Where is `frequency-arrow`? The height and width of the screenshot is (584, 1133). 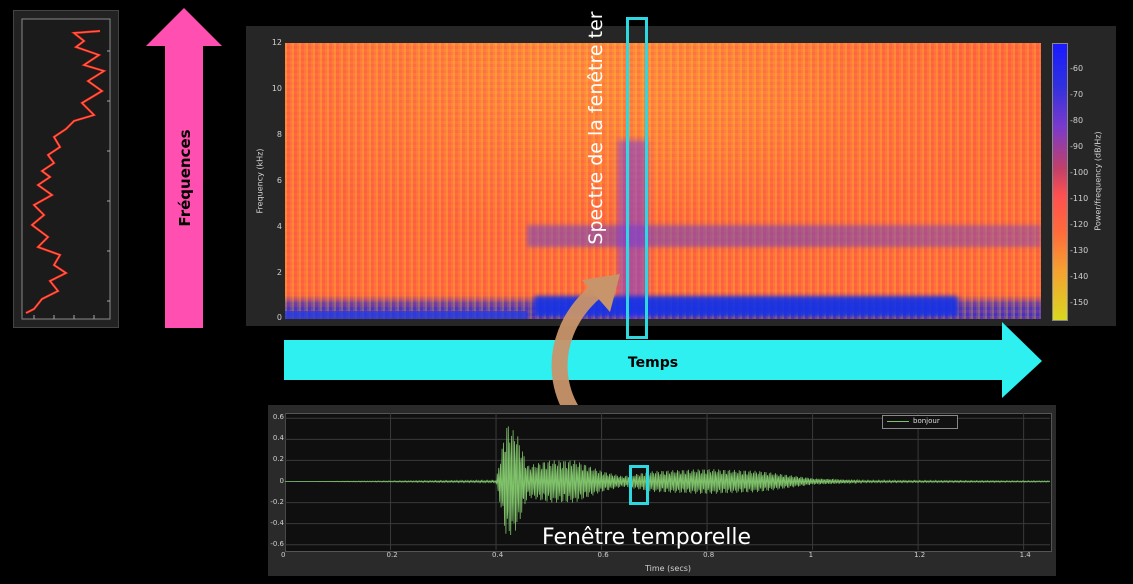 frequency-arrow is located at coordinates (184, 168).